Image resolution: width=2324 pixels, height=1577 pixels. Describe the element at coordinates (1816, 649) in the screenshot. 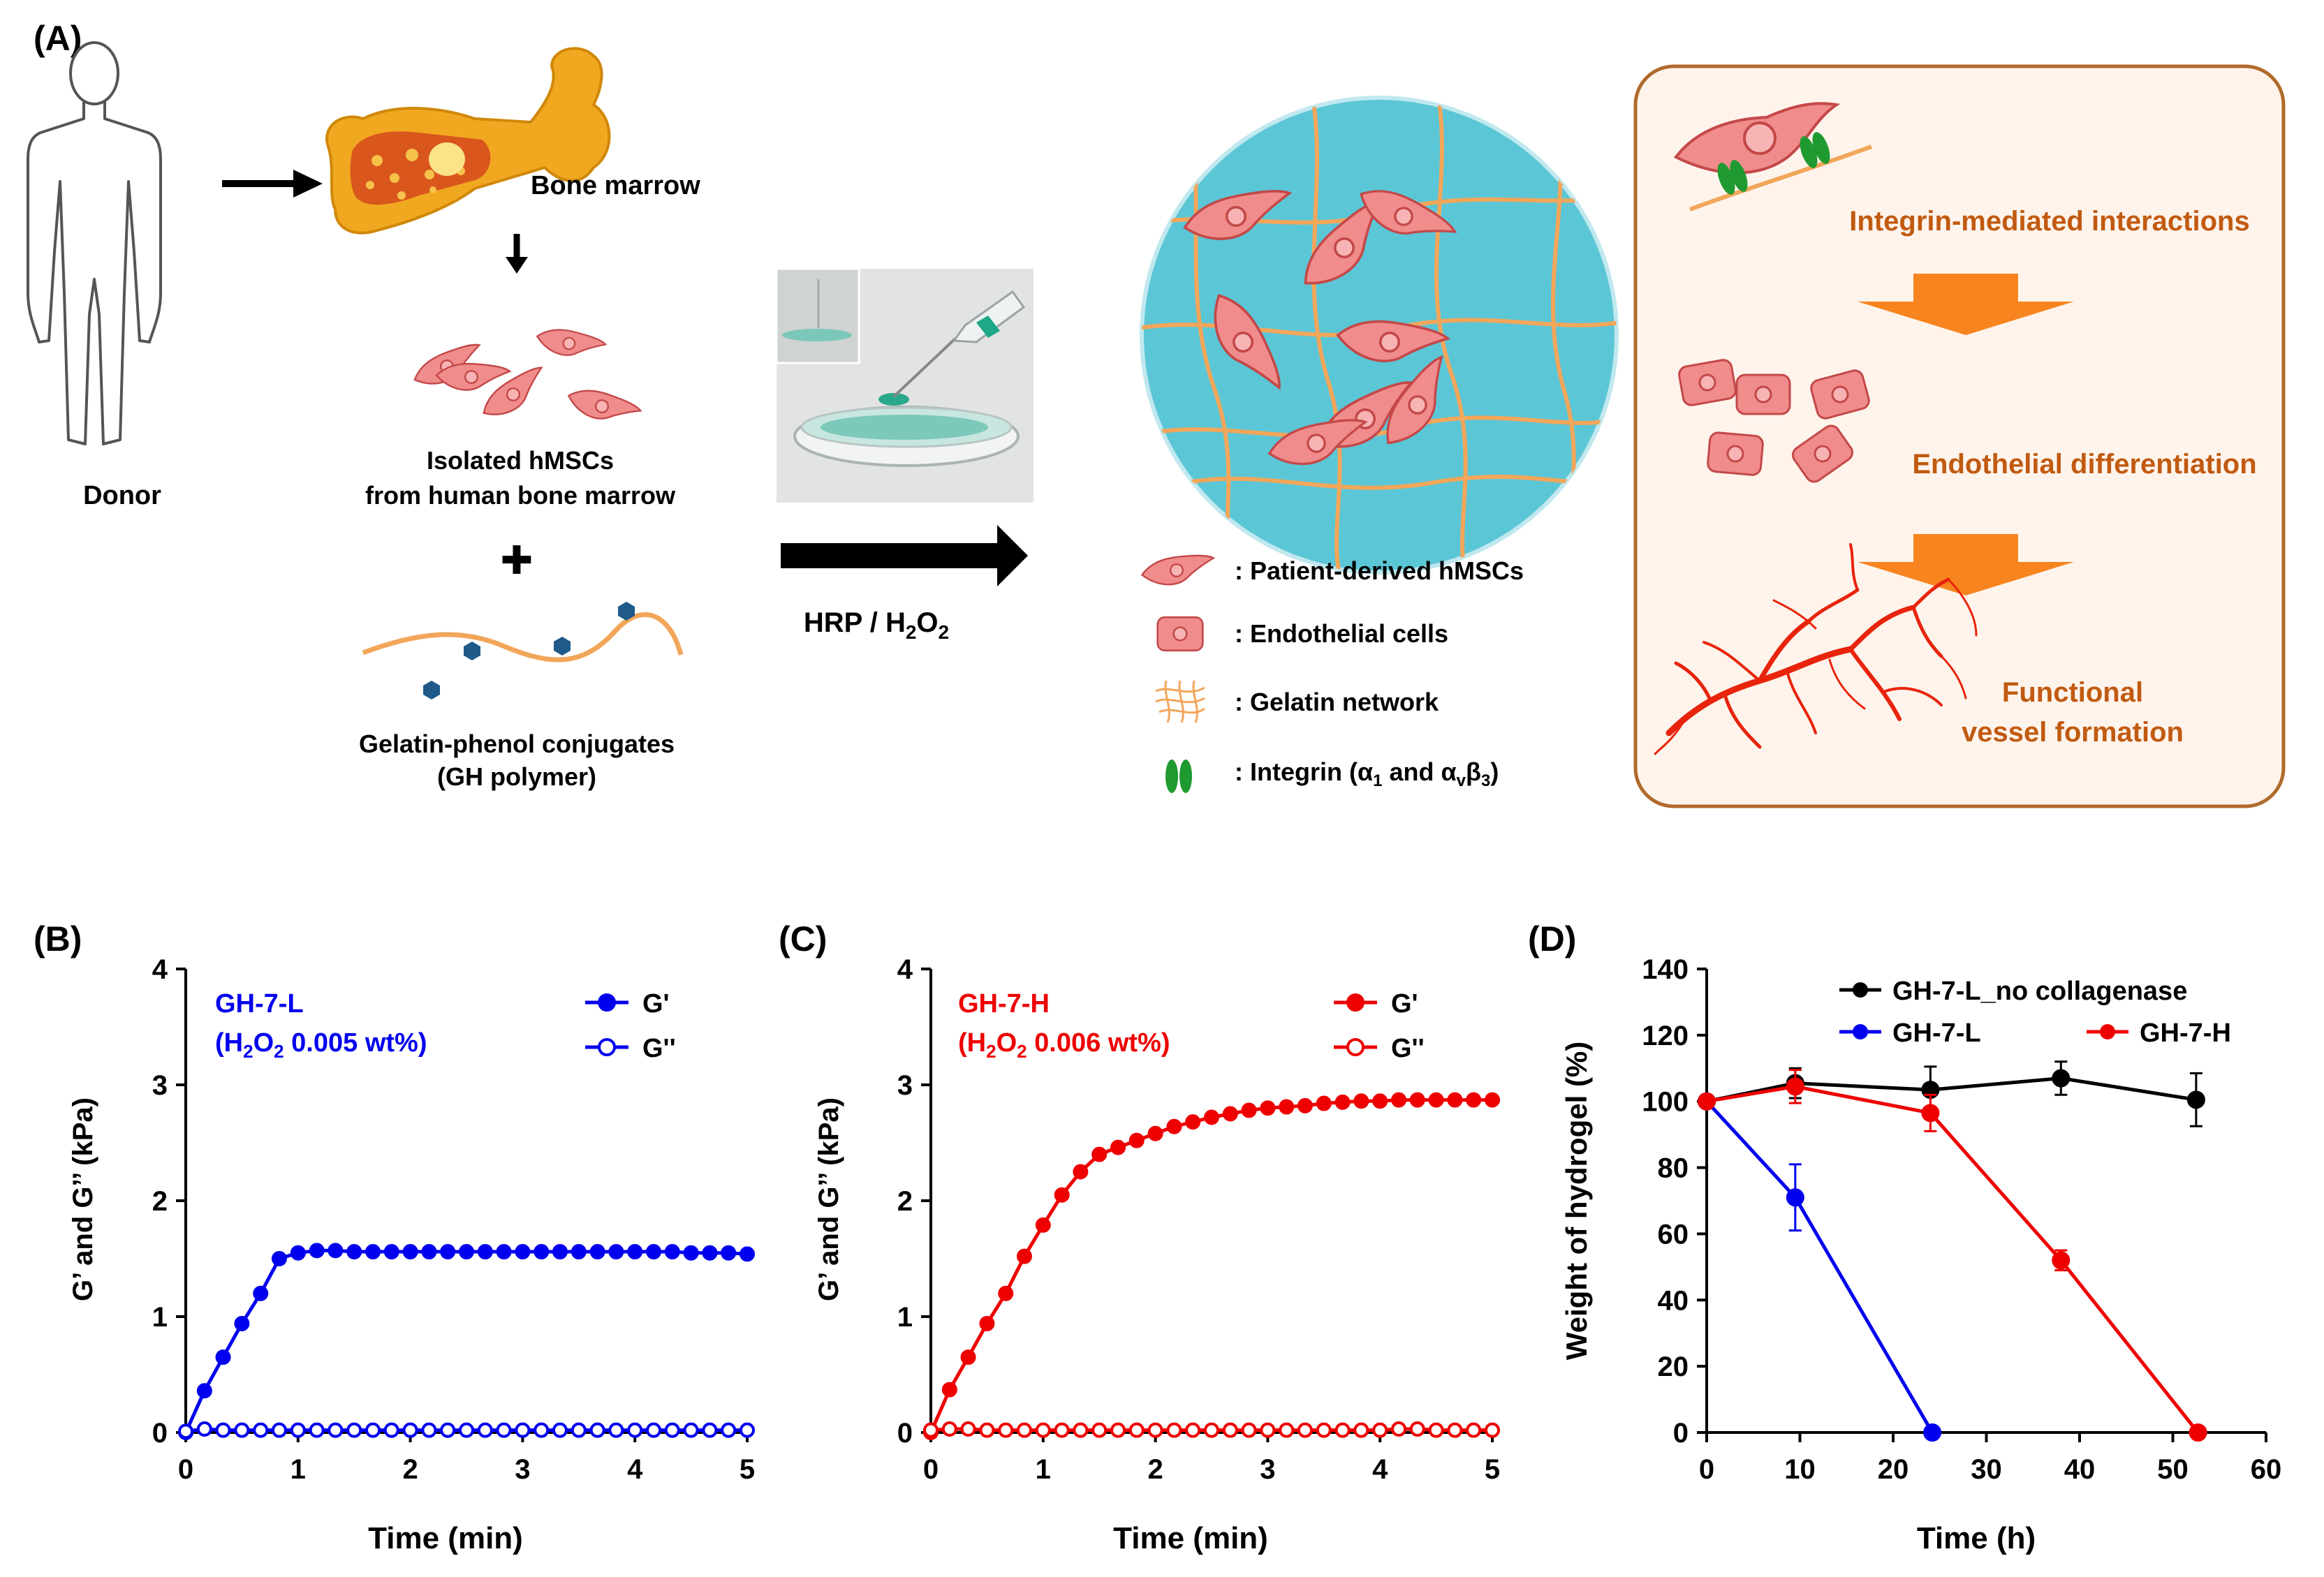

I see `vessel-network-icon` at that location.